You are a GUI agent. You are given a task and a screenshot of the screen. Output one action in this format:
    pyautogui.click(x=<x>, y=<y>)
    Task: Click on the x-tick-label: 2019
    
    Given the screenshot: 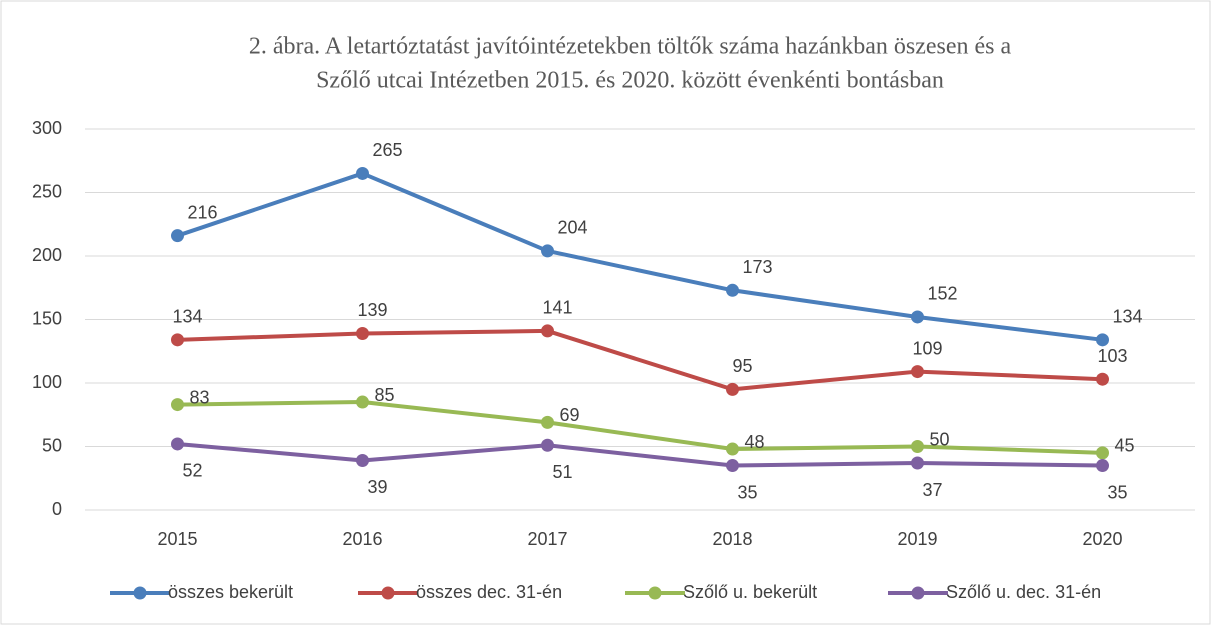 What is the action you would take?
    pyautogui.click(x=917, y=539)
    